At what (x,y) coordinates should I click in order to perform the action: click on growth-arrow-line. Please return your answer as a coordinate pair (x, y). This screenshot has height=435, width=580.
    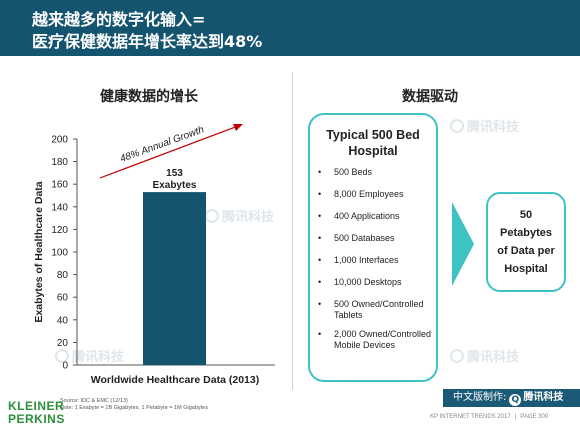
    Looking at the image, I should click on (169, 152).